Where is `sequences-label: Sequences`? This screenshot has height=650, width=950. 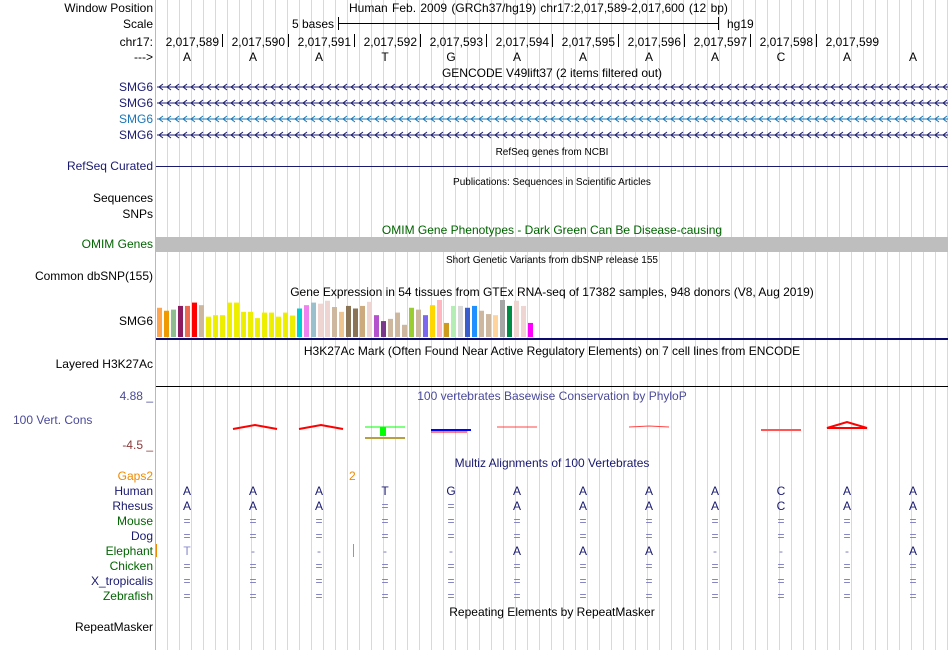 sequences-label: Sequences is located at coordinates (122, 198).